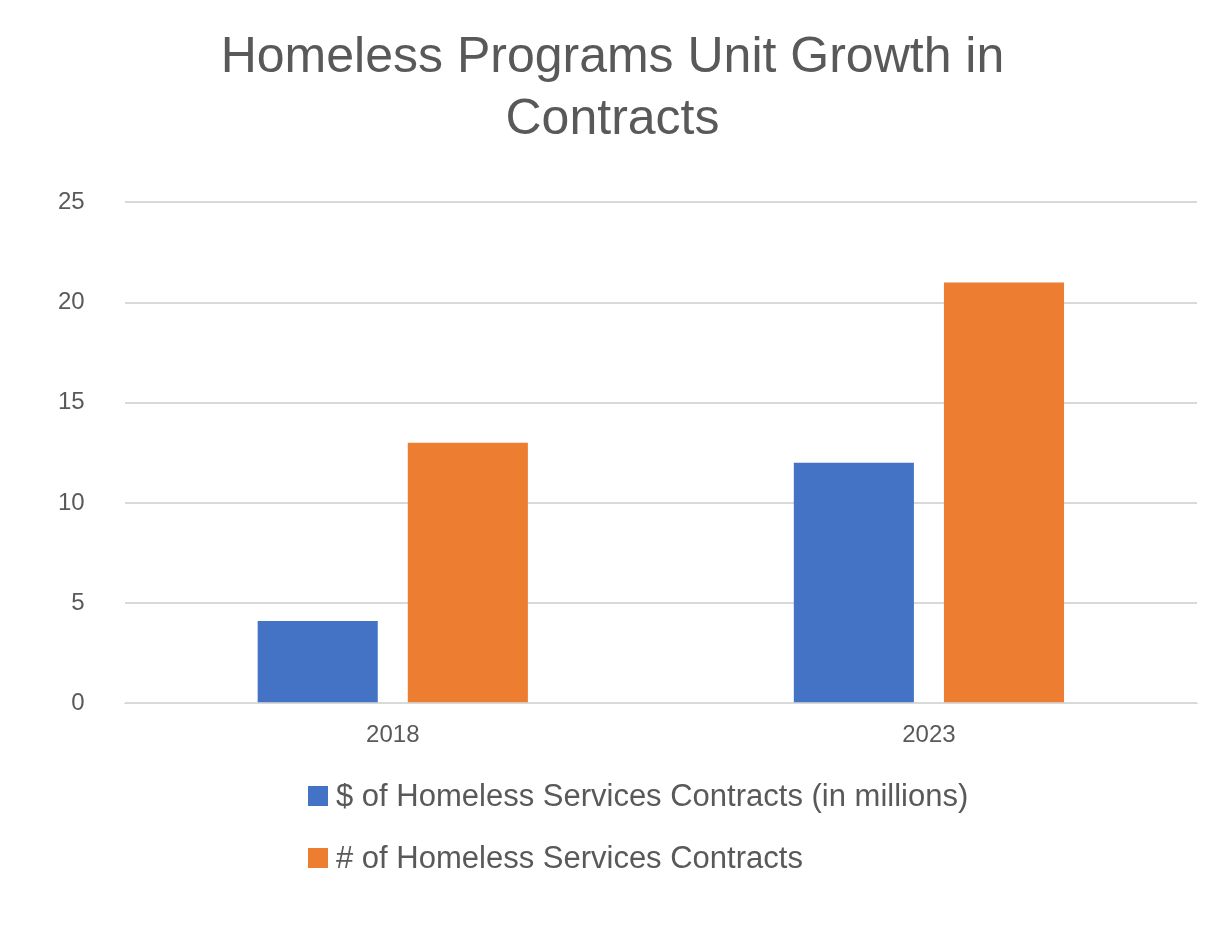 Image resolution: width=1225 pixels, height=946 pixels. Describe the element at coordinates (612, 86) in the screenshot. I see `chart-title: Homeless Programs Unit Growth in Contracts` at that location.